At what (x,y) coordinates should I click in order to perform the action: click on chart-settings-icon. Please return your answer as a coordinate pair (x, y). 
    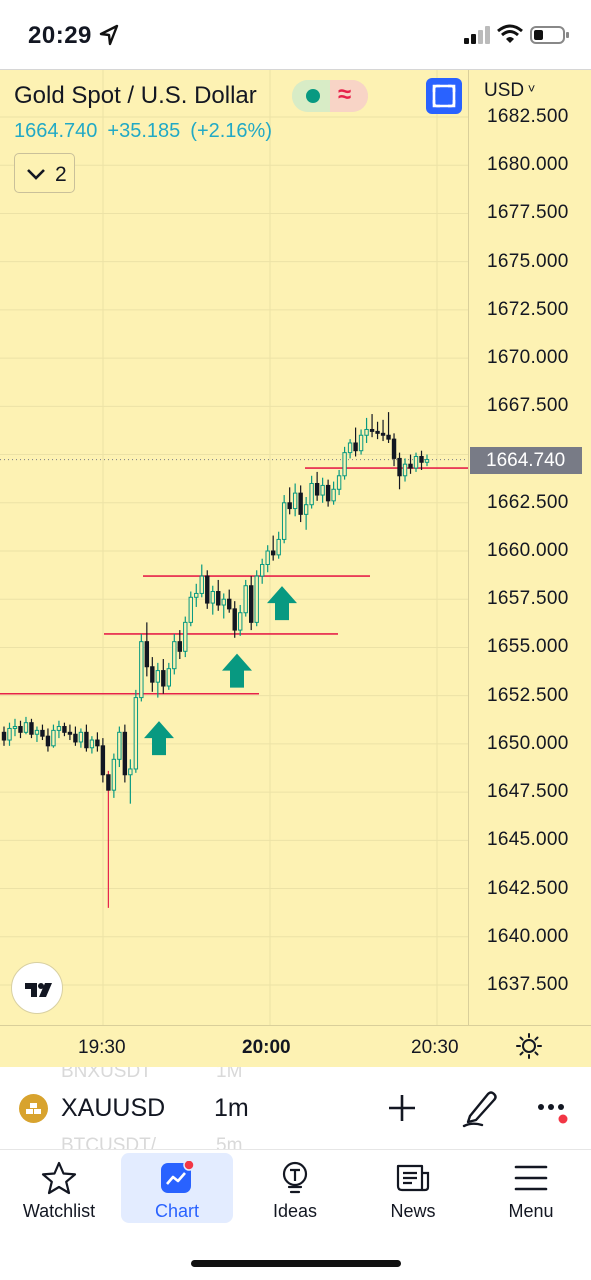
    Looking at the image, I should click on (529, 1046).